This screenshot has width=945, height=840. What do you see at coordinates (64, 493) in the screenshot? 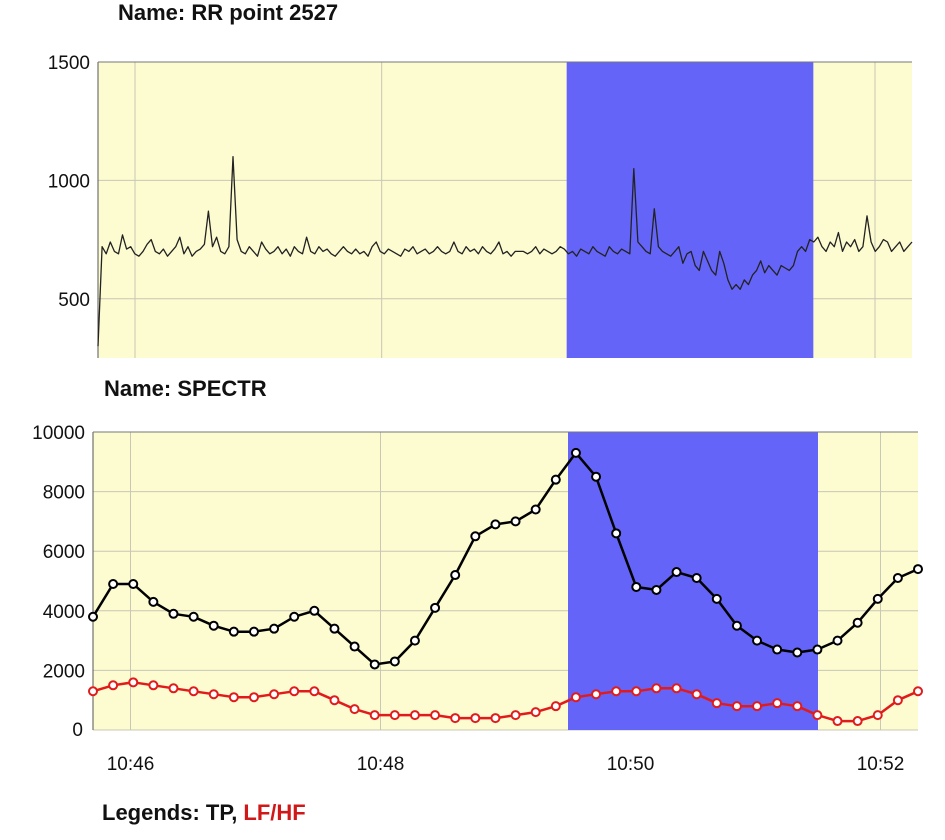
I see `y-tick-label: 8000` at bounding box center [64, 493].